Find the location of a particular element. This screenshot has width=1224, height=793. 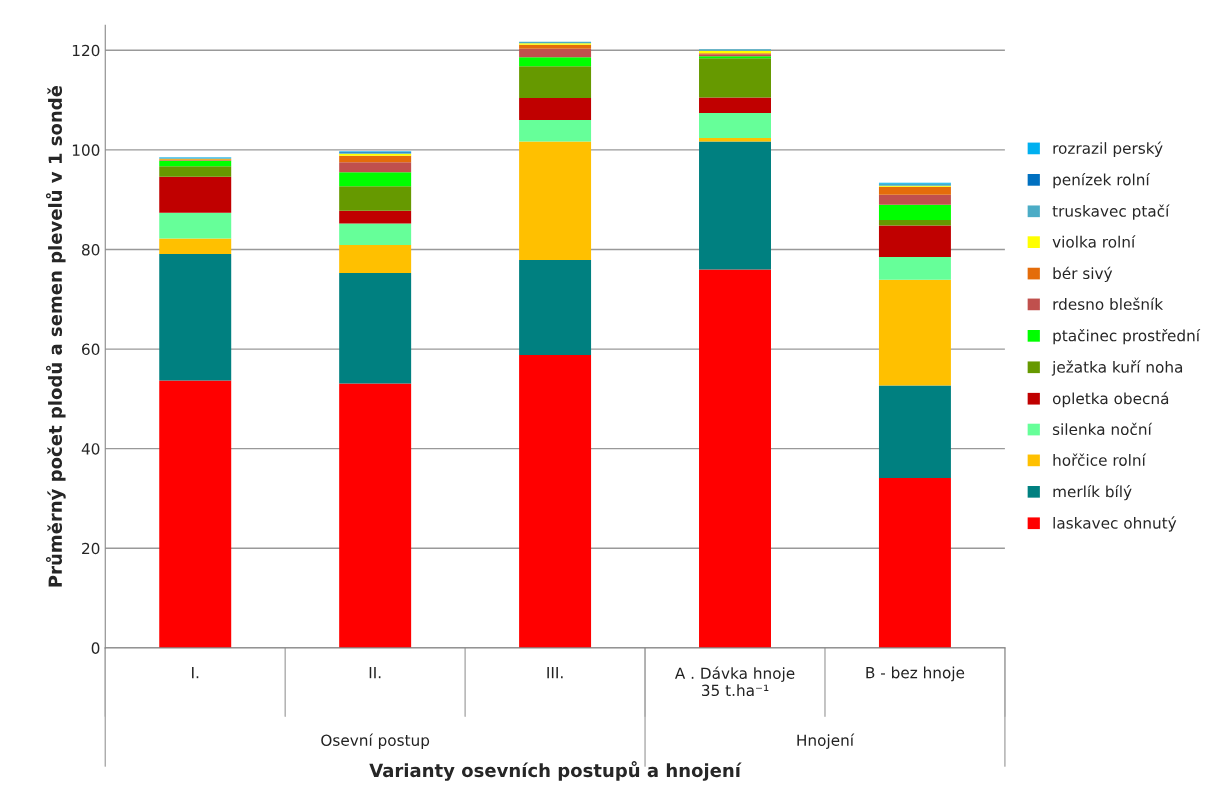

legend-label: bér sivý is located at coordinates (1083, 274).